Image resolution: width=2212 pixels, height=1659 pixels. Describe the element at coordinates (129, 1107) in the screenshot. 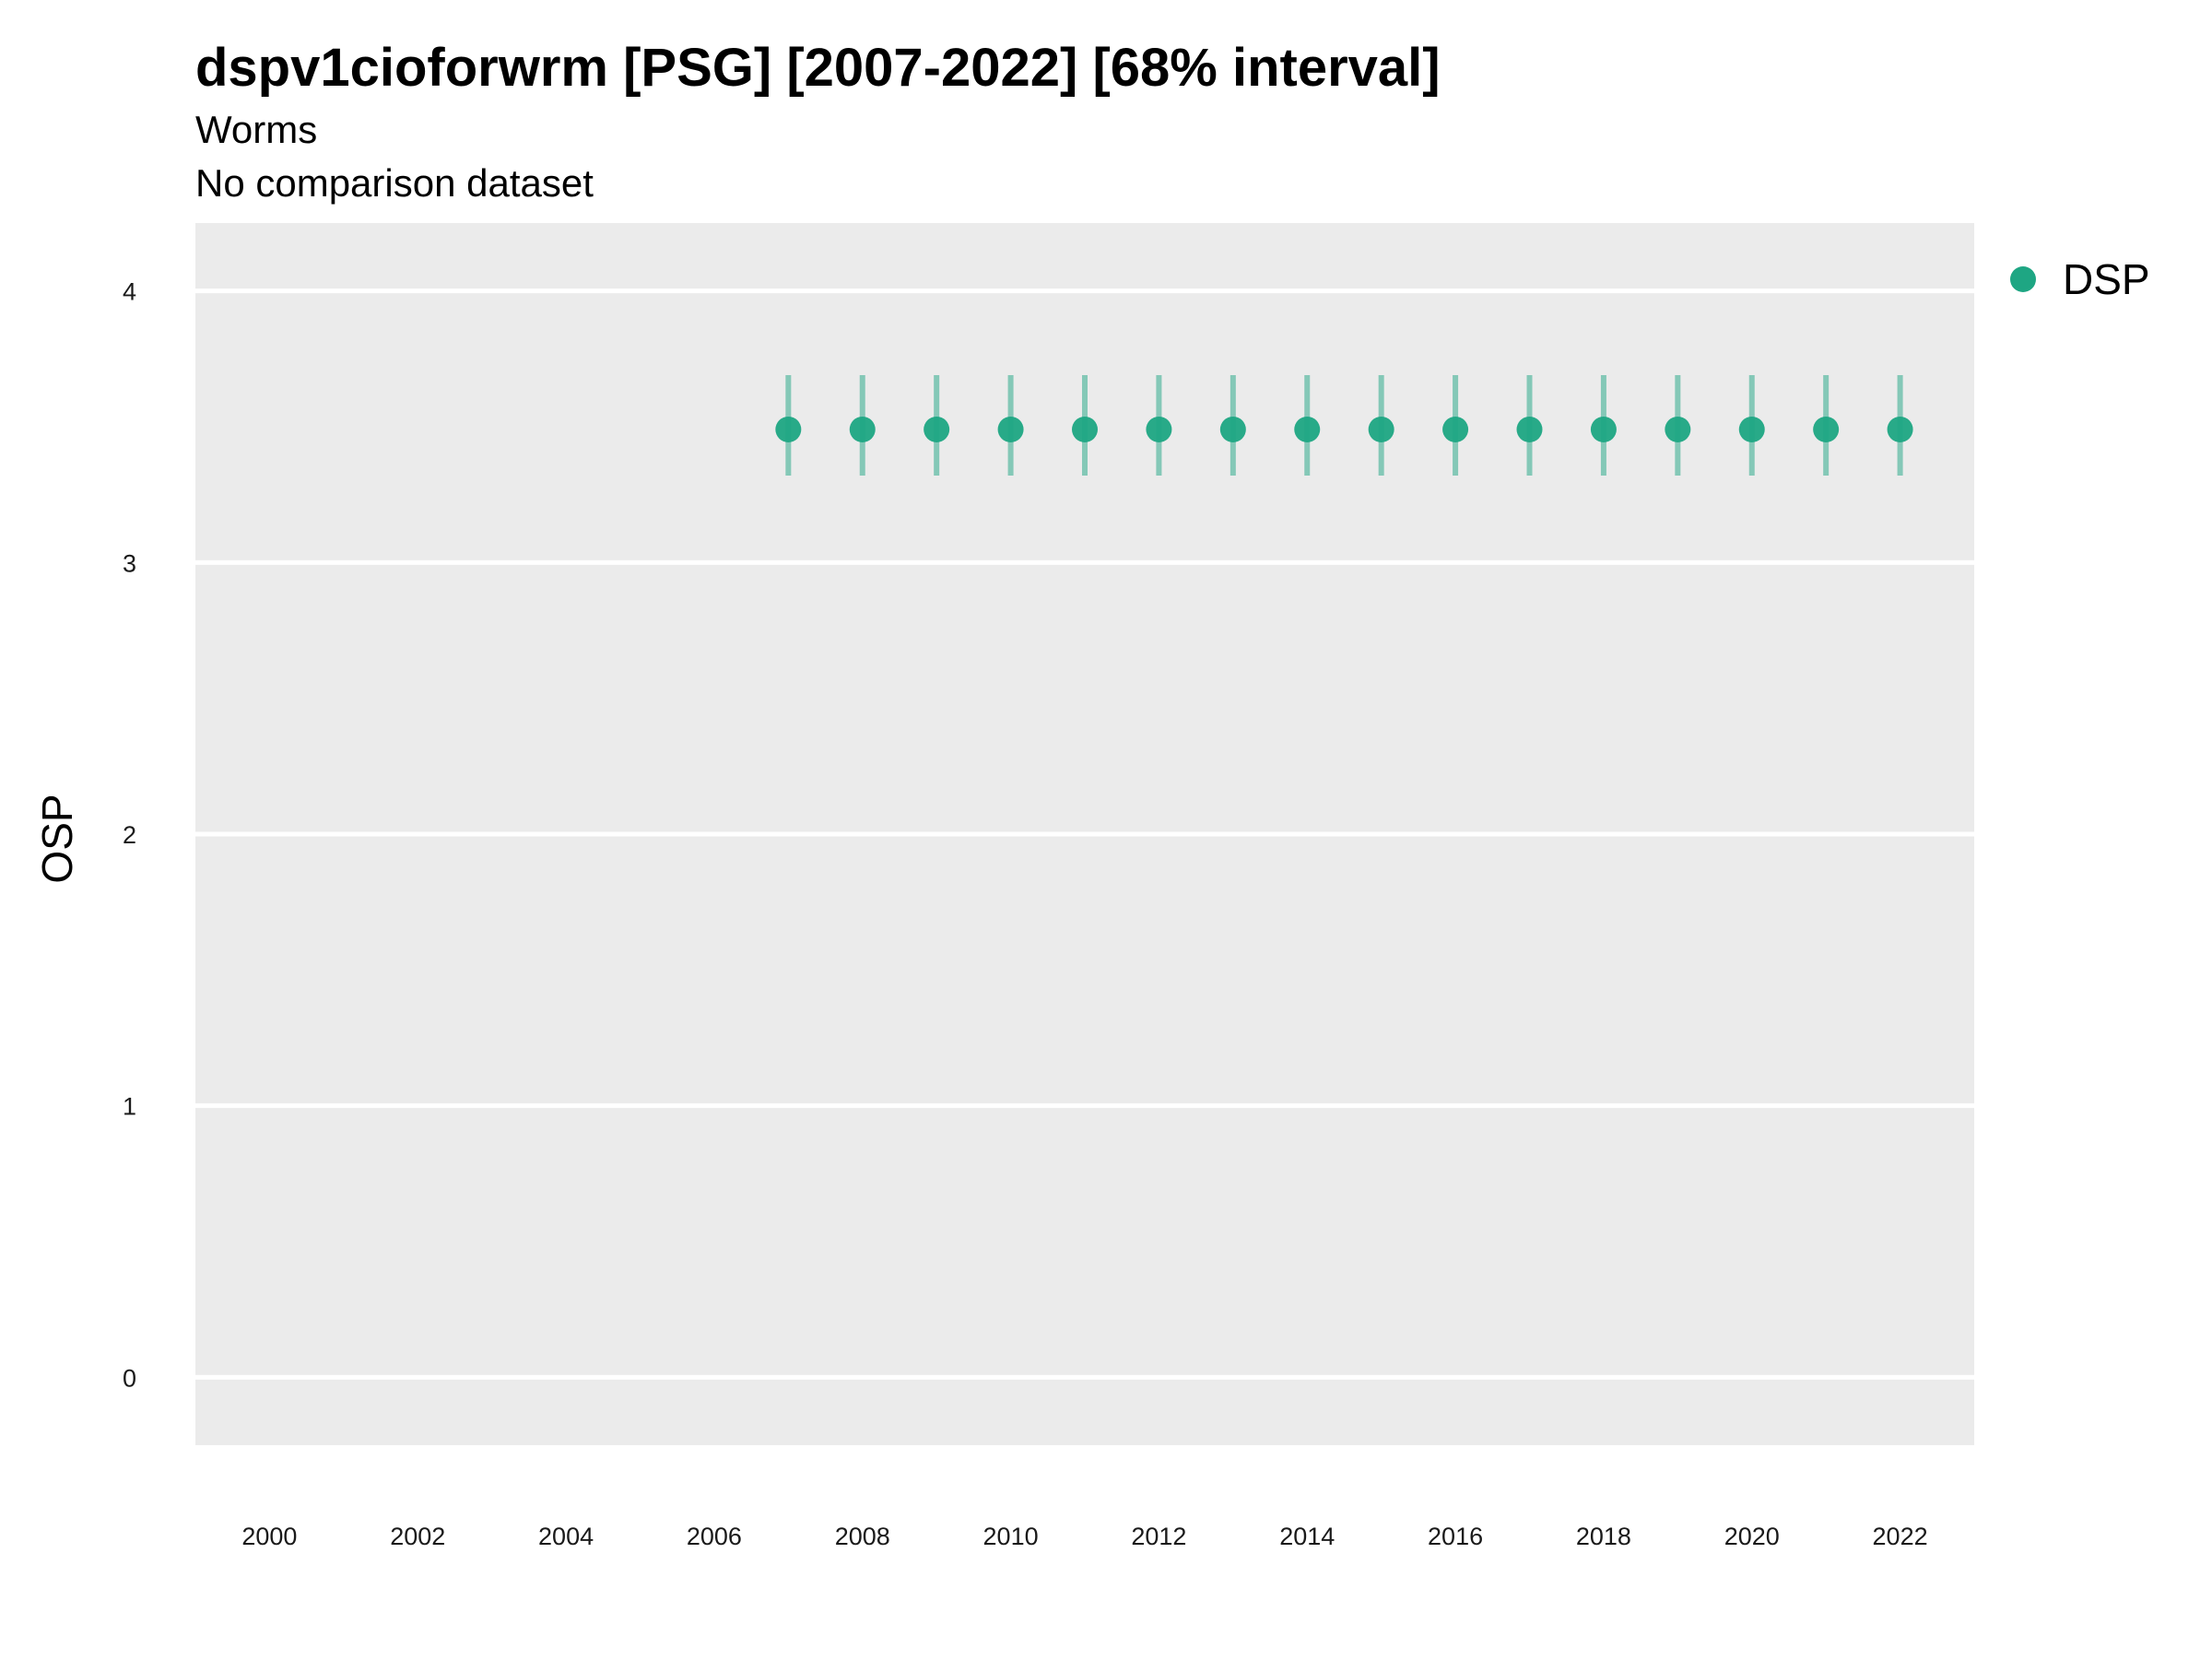

I see `y-tick-label: 1` at that location.